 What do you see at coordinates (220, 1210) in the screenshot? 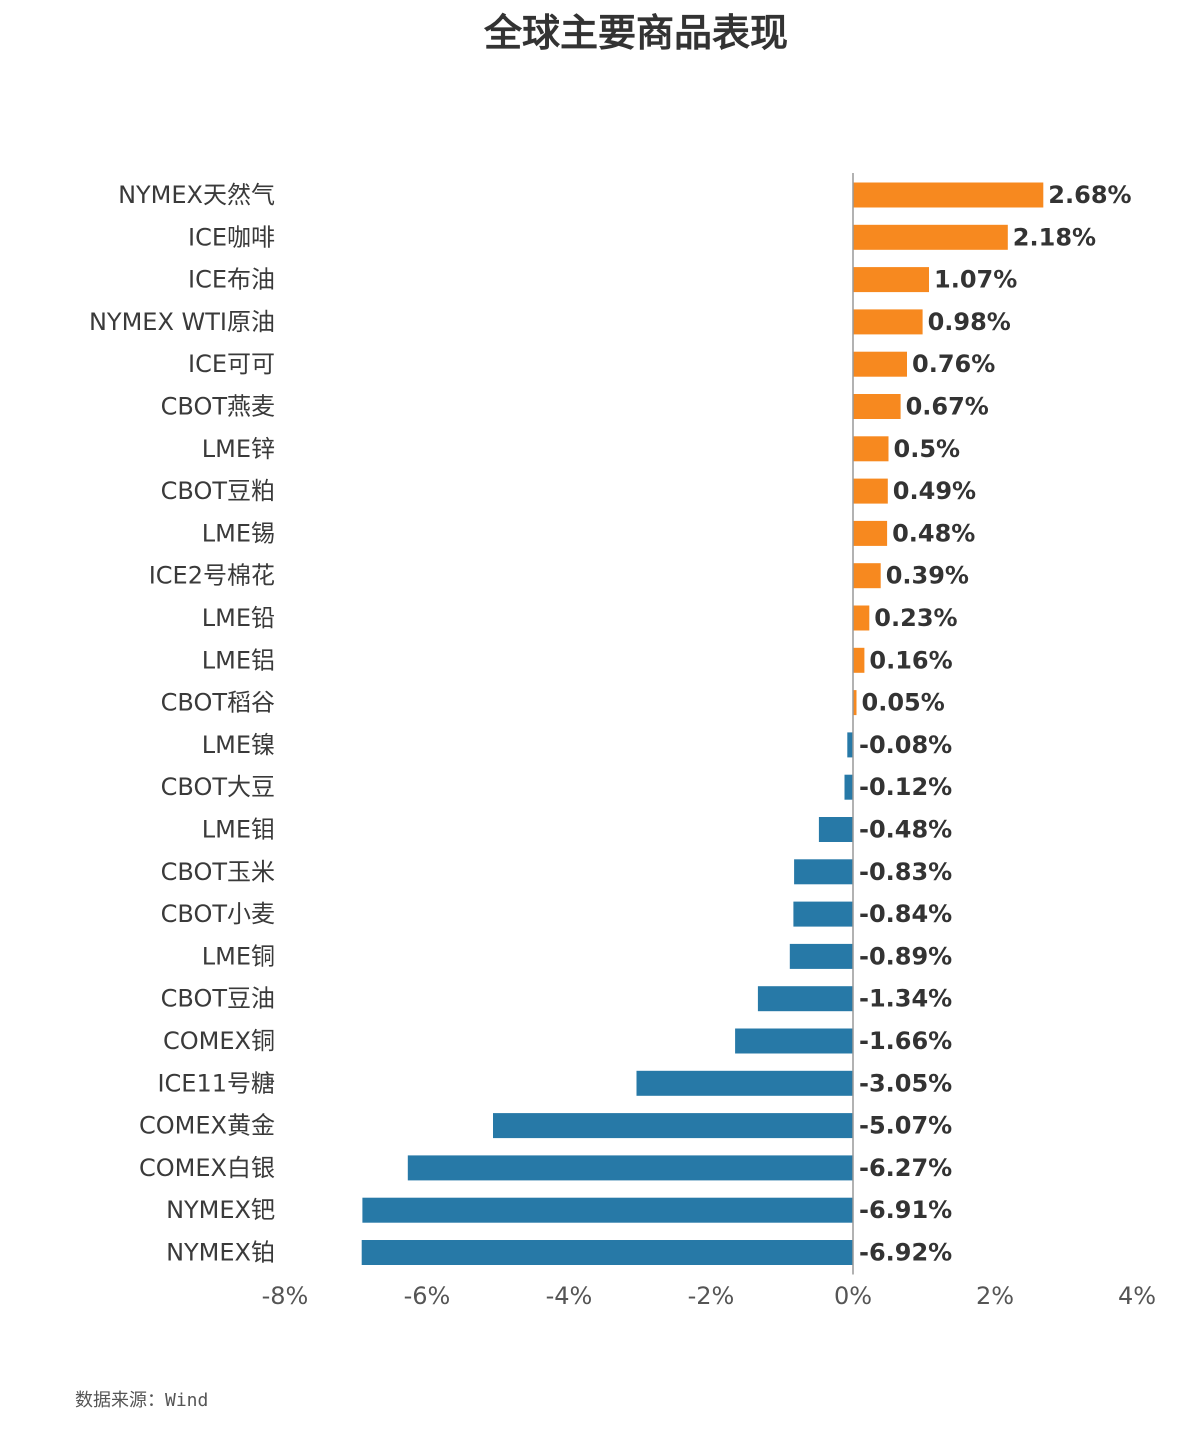
I see `category-label-25: NYMEX钯` at bounding box center [220, 1210].